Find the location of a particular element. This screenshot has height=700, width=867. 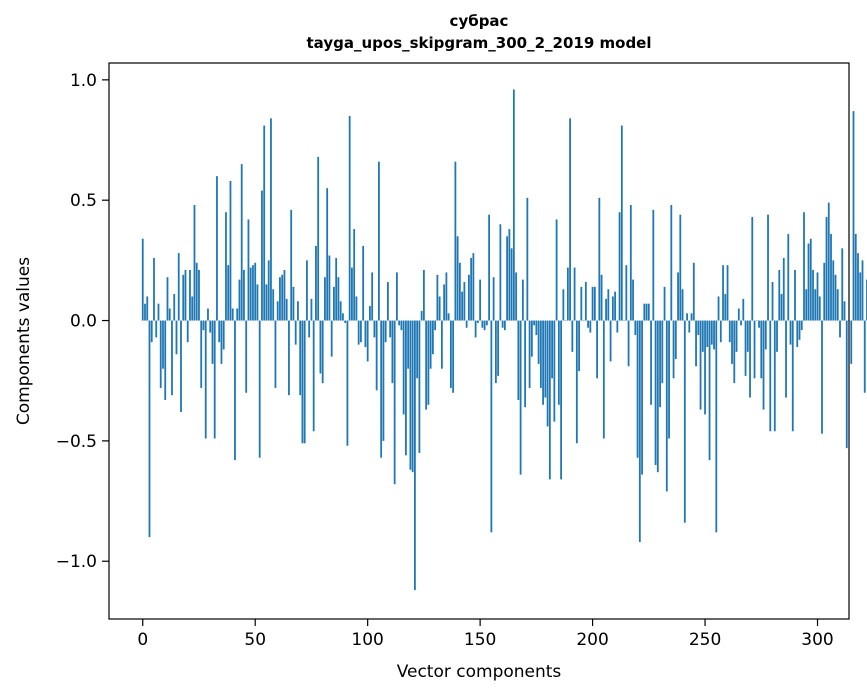

x-tick-label: 100 is located at coordinates (367, 640).